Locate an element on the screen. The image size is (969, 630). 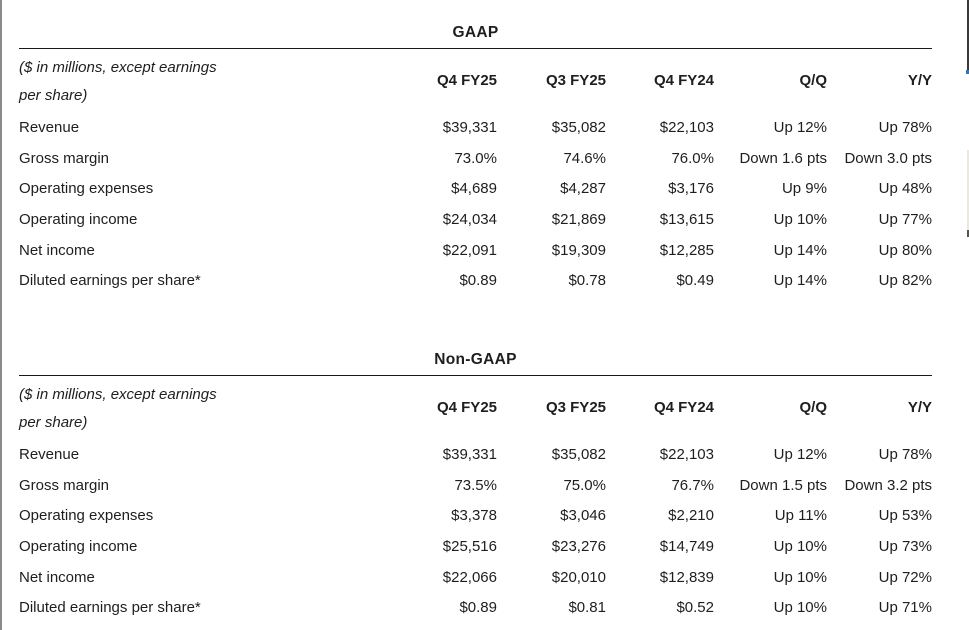
cell-q4fy25: $22,091 is located at coordinates (469, 250).